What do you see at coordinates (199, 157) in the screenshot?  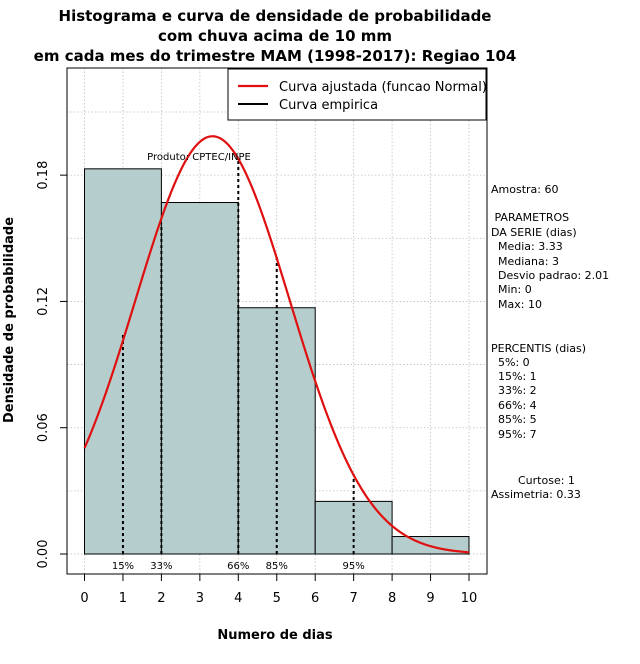 I see `product-annotation: Produto: CPTEC/INPE` at bounding box center [199, 157].